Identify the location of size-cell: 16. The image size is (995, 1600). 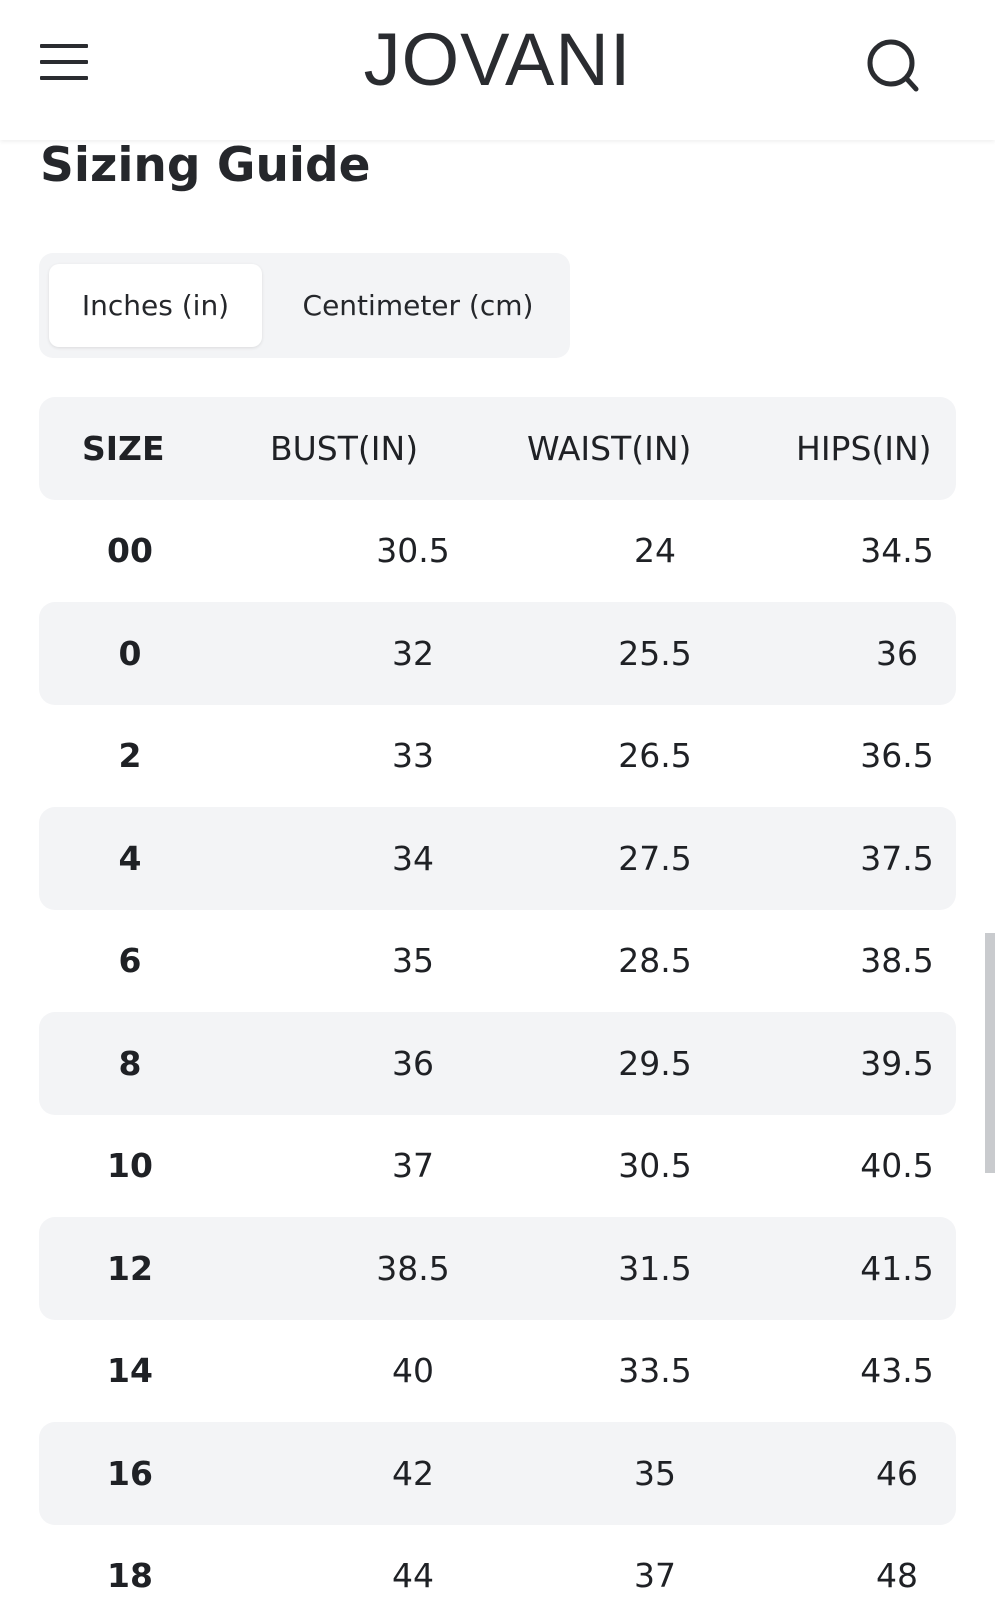
(130, 1473).